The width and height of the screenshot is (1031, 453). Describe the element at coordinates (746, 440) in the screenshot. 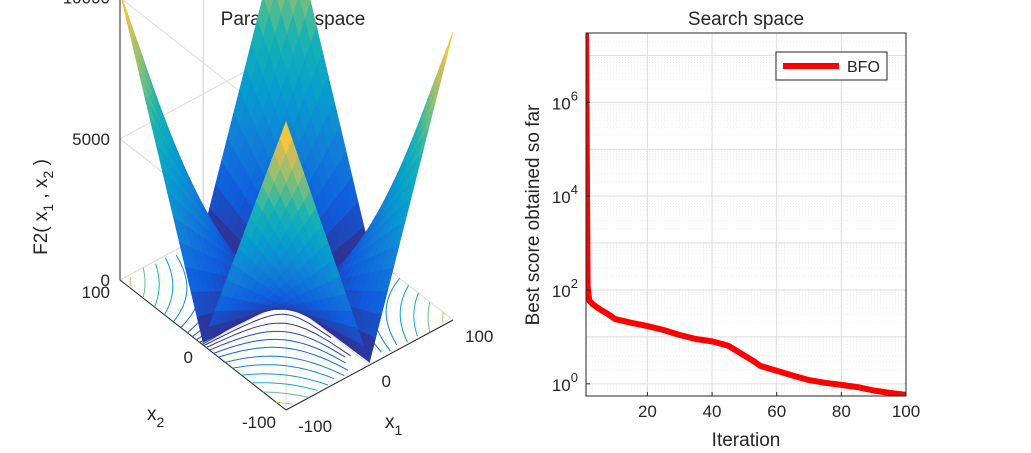

I see `iteration-axis-label: Iteration` at that location.